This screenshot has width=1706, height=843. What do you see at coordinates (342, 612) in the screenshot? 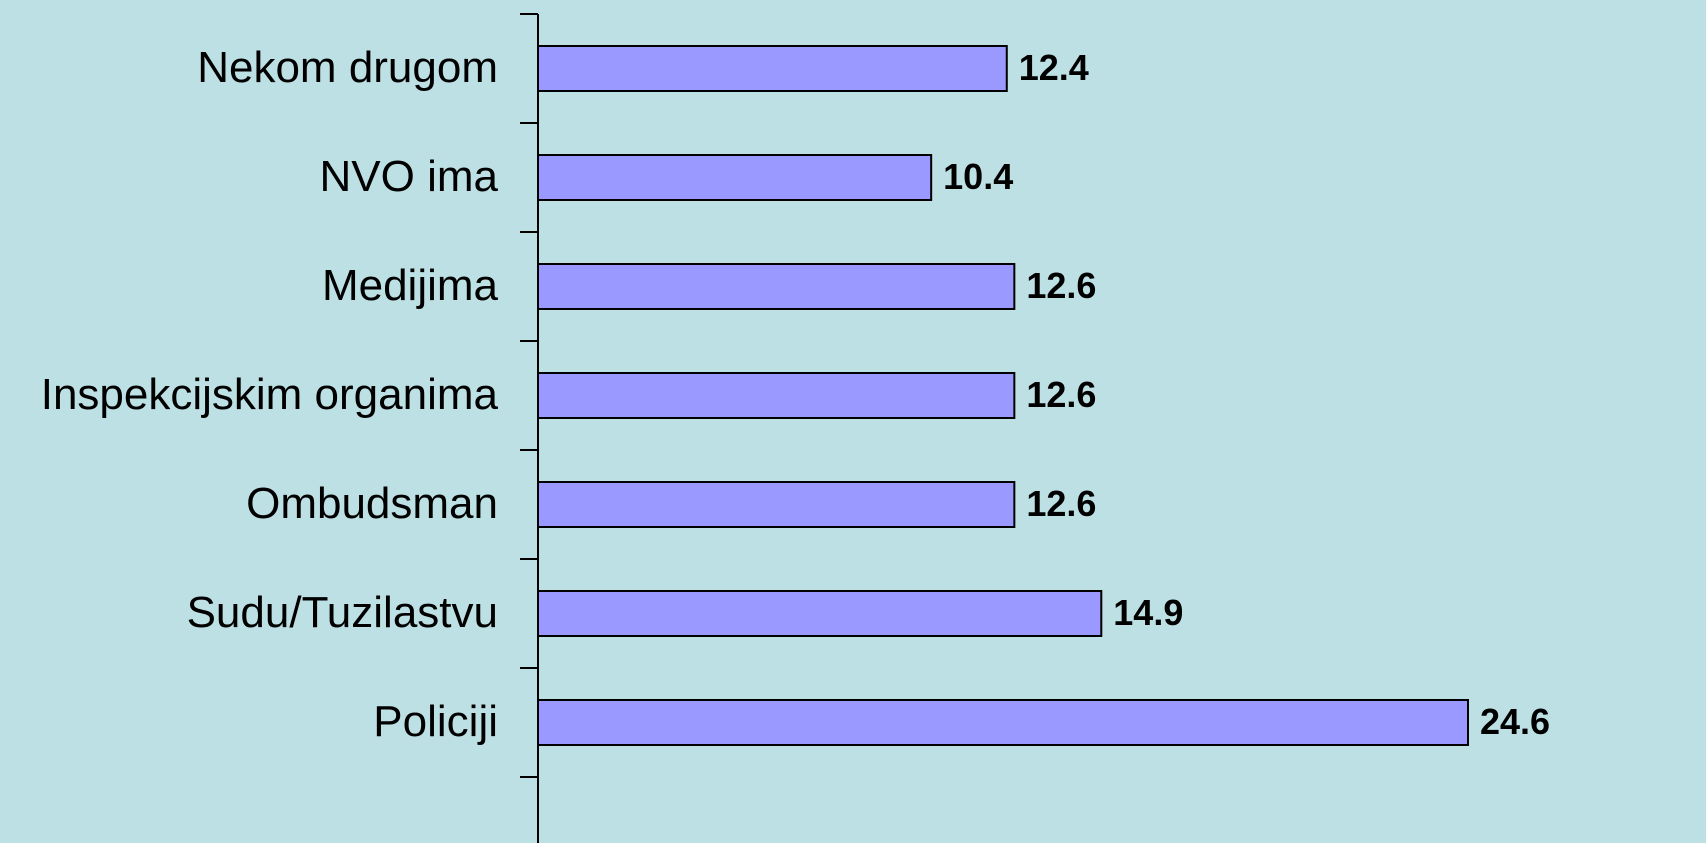
I see `y-tick-label: Sudu/Tuzilastvu` at bounding box center [342, 612].